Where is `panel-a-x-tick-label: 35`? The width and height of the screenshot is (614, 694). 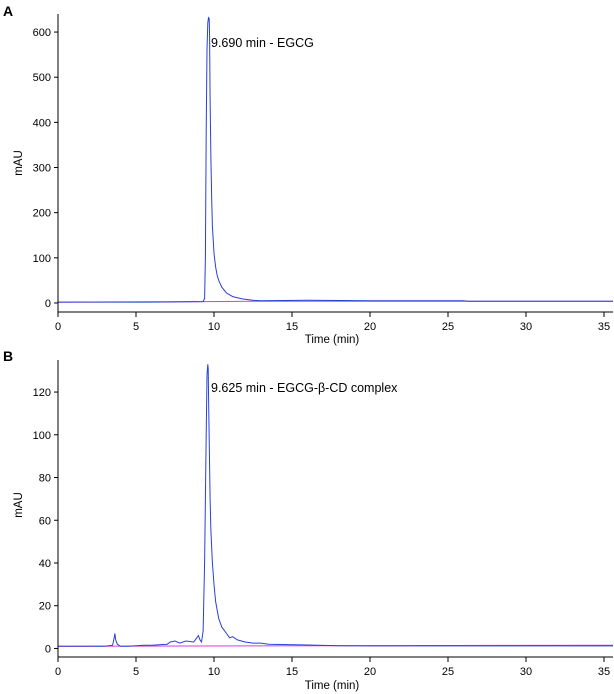 panel-a-x-tick-label: 35 is located at coordinates (604, 327).